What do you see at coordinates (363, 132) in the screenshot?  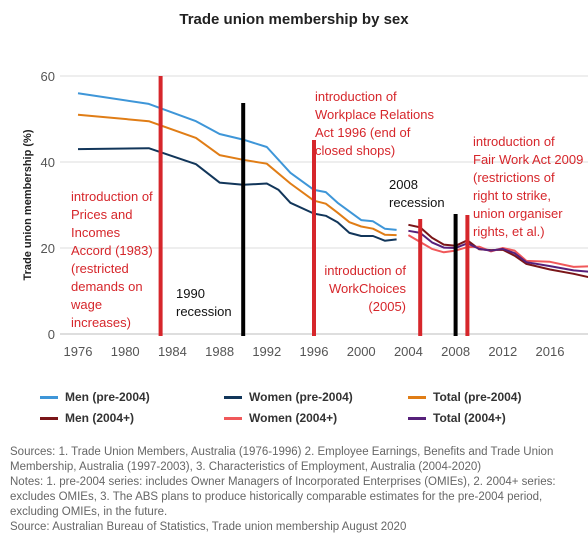 I see `annotation-line: Act 1996 (end of` at bounding box center [363, 132].